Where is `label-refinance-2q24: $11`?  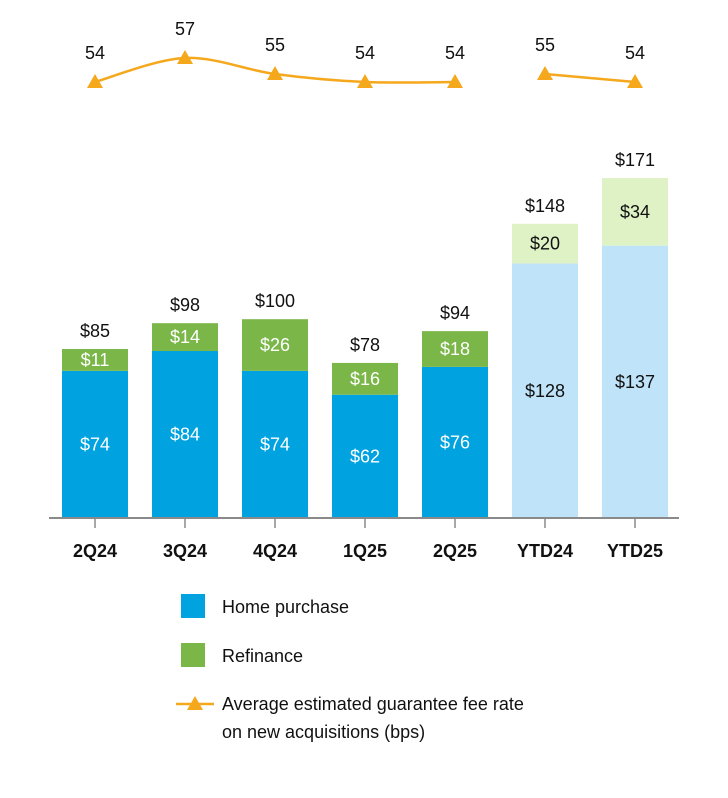
label-refinance-2q24: $11 is located at coordinates (95, 360).